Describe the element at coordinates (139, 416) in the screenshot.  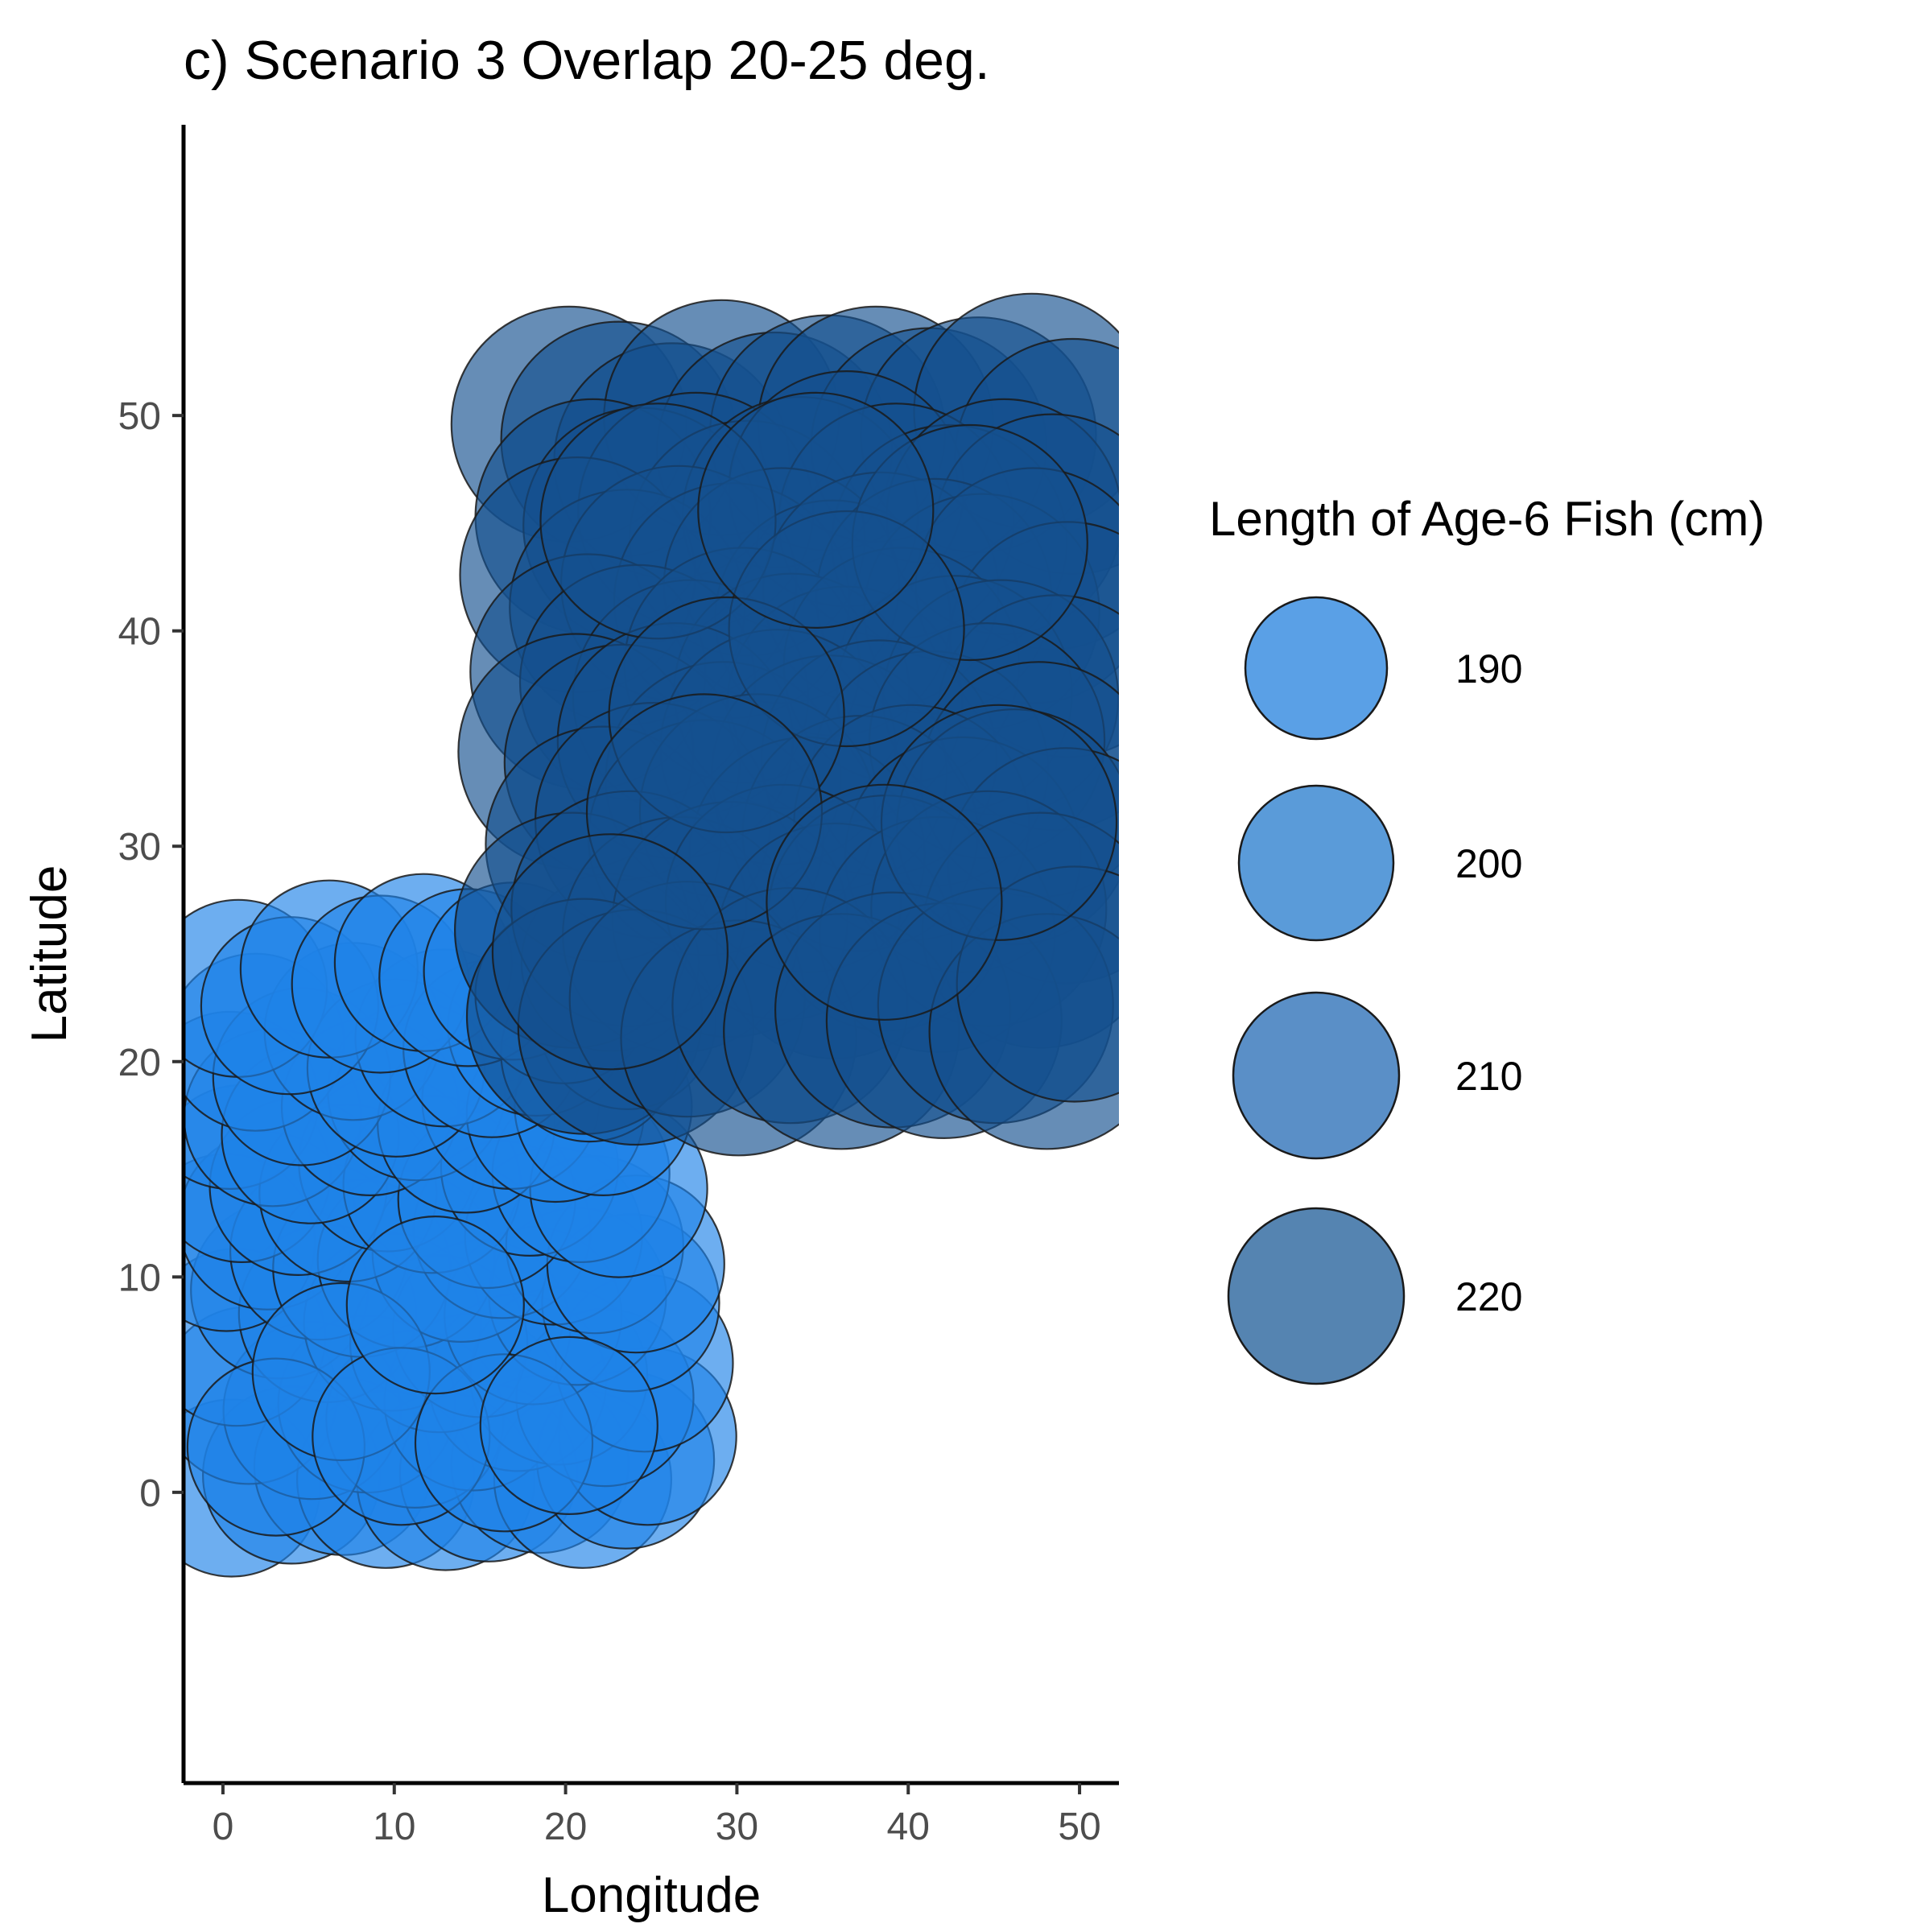
I see `y-tick-label-50: 50` at that location.